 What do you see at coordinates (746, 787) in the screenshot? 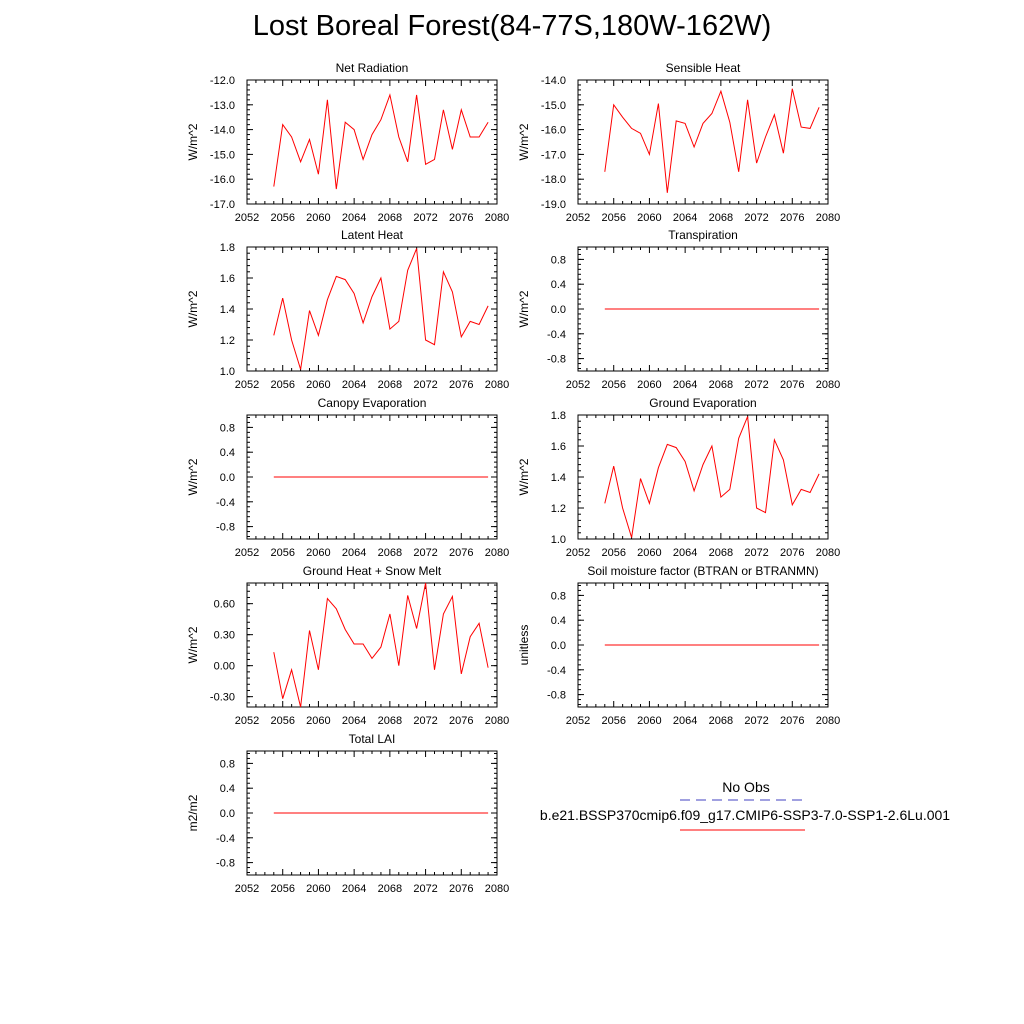
I see `legend-obs-label: No Obs` at bounding box center [746, 787].